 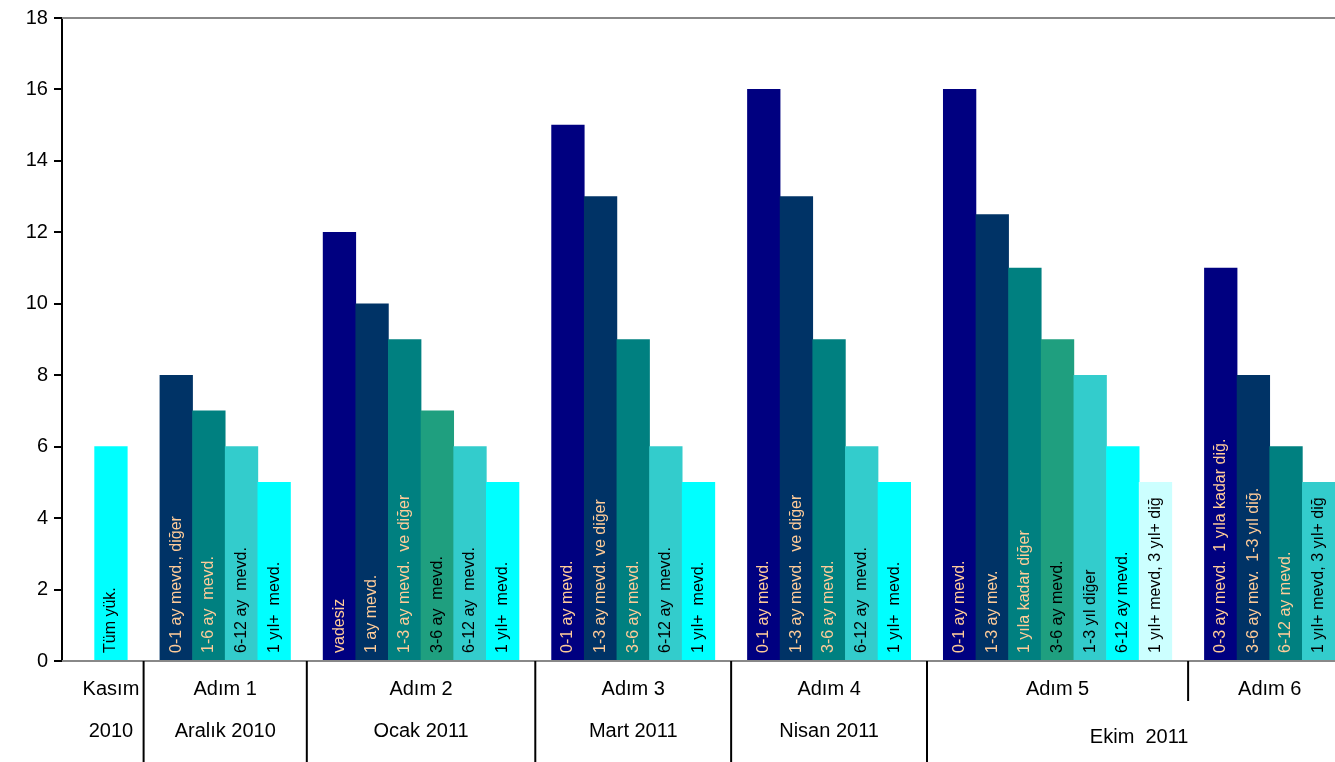 I want to click on y-tick-label: 16, so click(x=36, y=87).